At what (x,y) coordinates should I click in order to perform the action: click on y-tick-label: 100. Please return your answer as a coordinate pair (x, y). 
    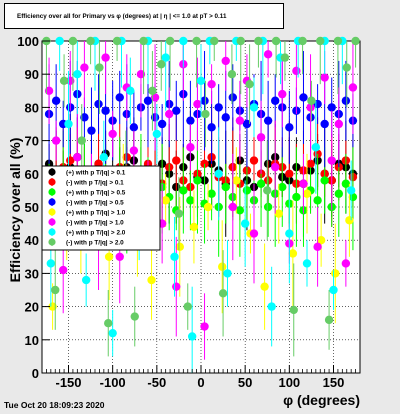
    Looking at the image, I should click on (28, 41).